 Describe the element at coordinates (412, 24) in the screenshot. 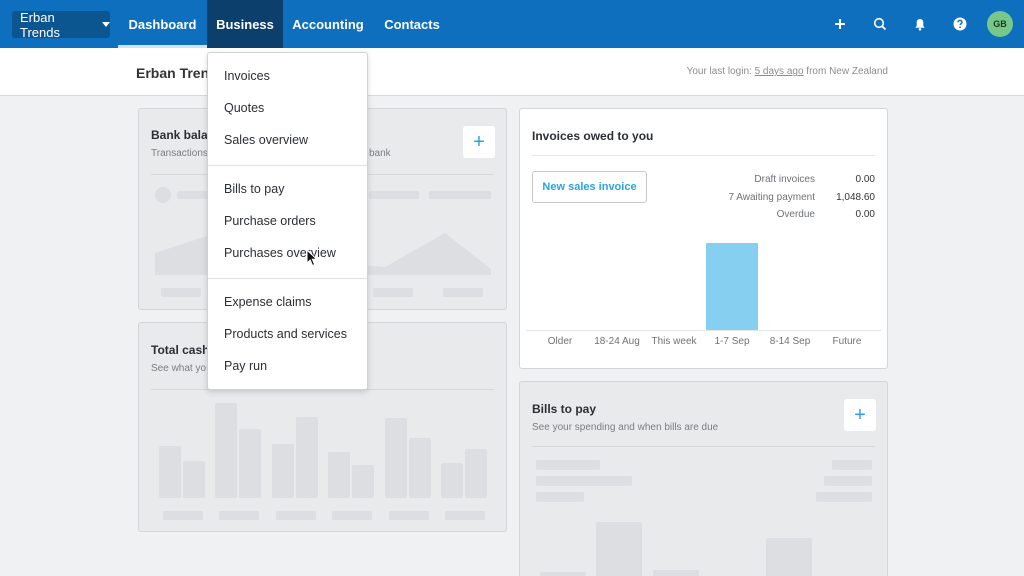

I see `tab-contacts: Contacts` at that location.